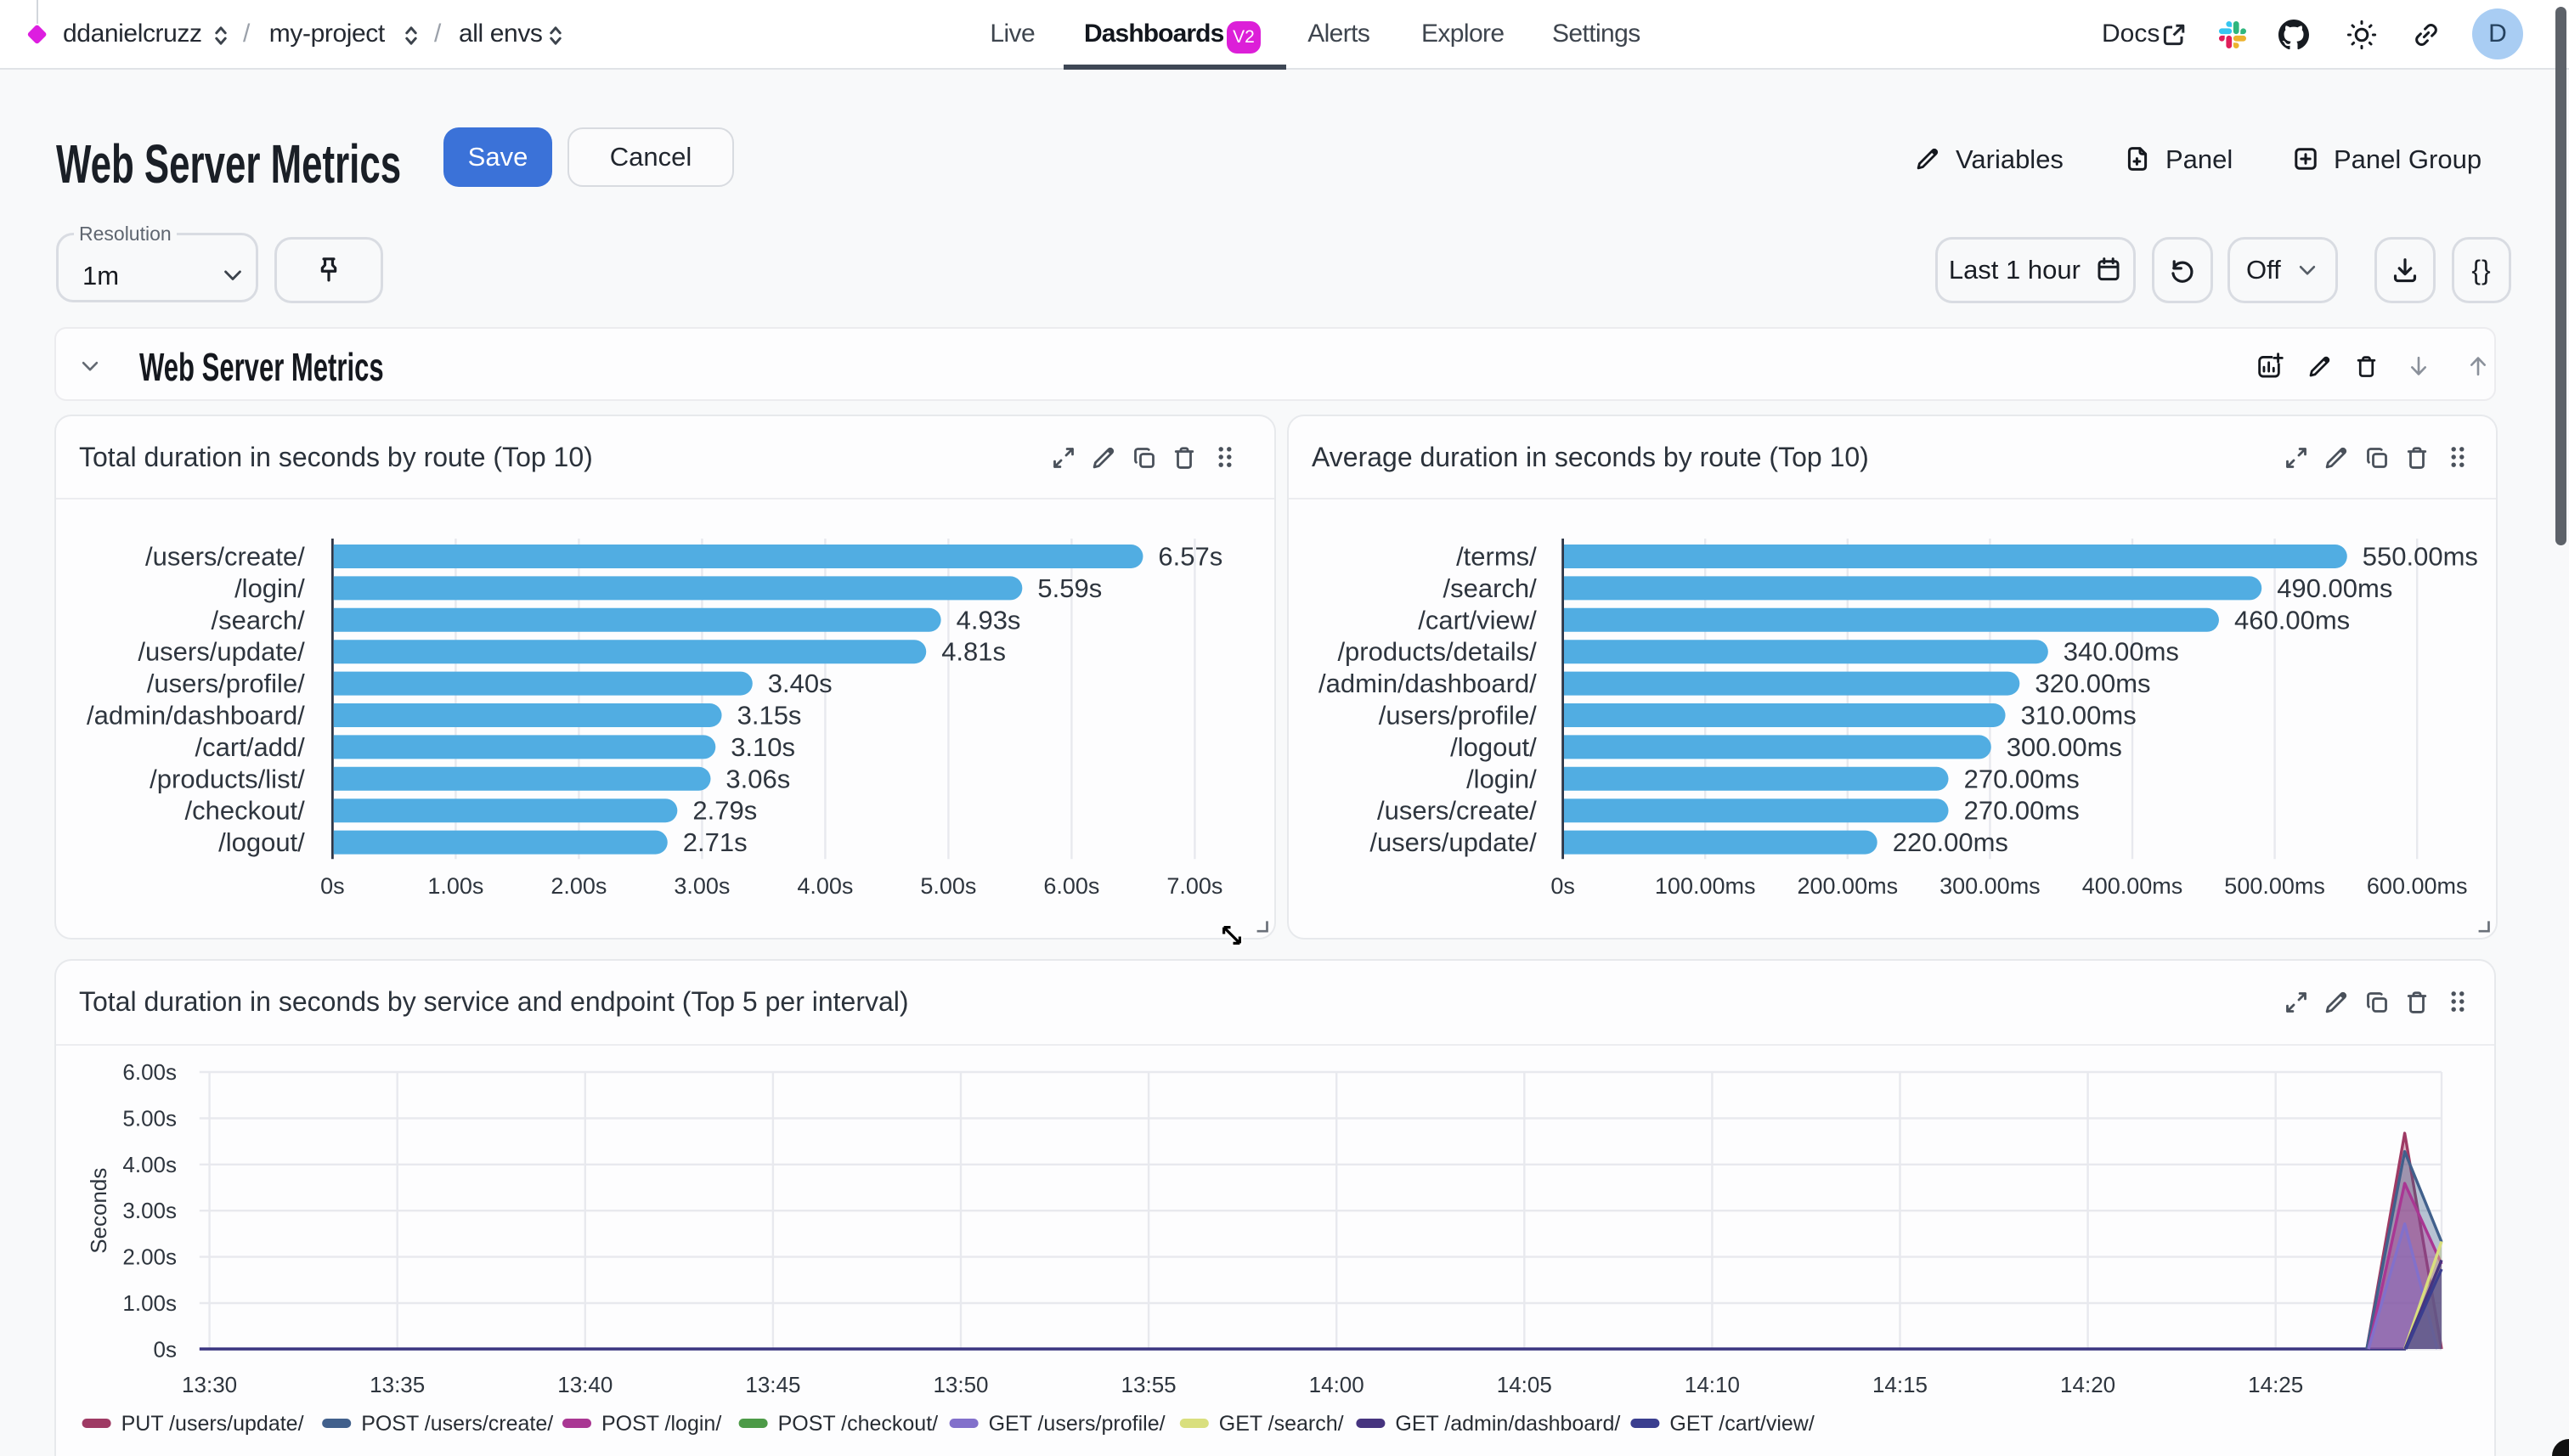  I want to click on svg-text: GET /admin/dashboard/, so click(1508, 1424).